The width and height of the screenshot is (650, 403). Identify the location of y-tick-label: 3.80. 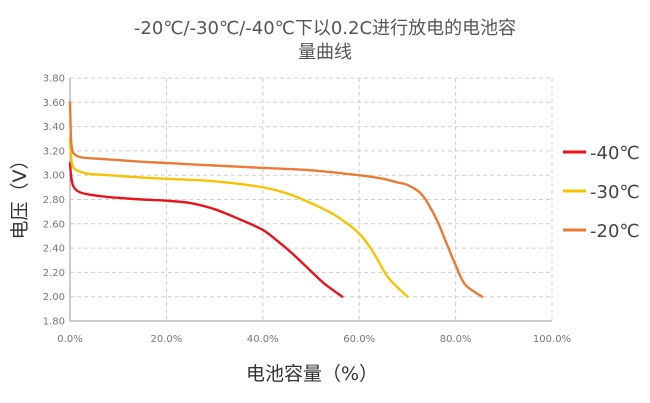
(54, 79).